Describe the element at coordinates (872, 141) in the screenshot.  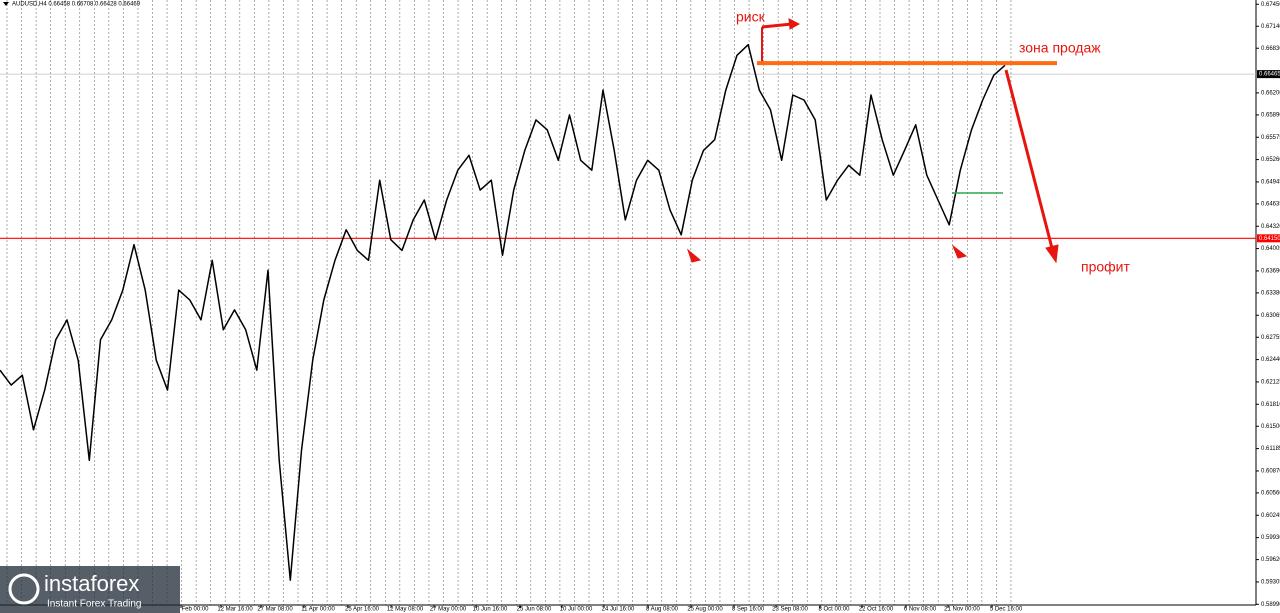
I see `annotation-arrows` at that location.